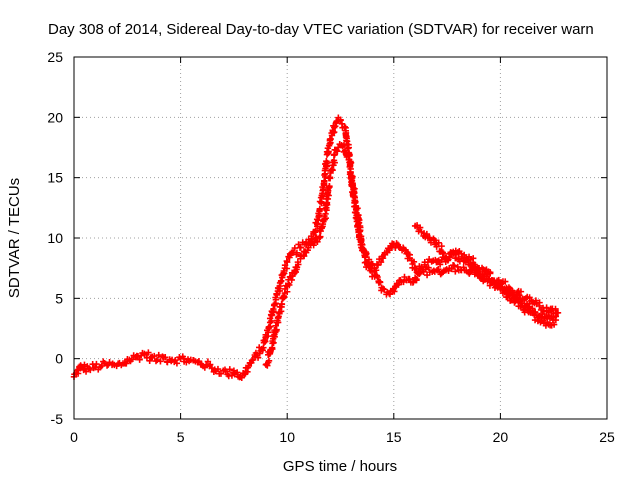 The image size is (640, 480). What do you see at coordinates (55, 178) in the screenshot?
I see `y-tick-label: 15` at bounding box center [55, 178].